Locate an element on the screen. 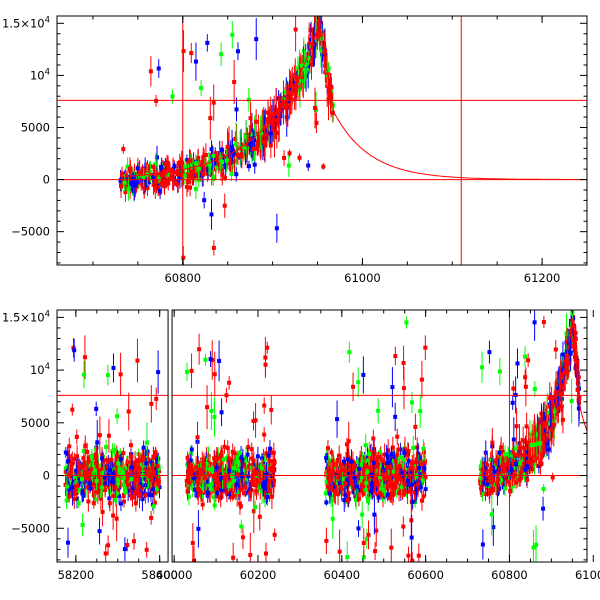 The width and height of the screenshot is (600, 600). y-tick-label: 5000 is located at coordinates (35, 127).